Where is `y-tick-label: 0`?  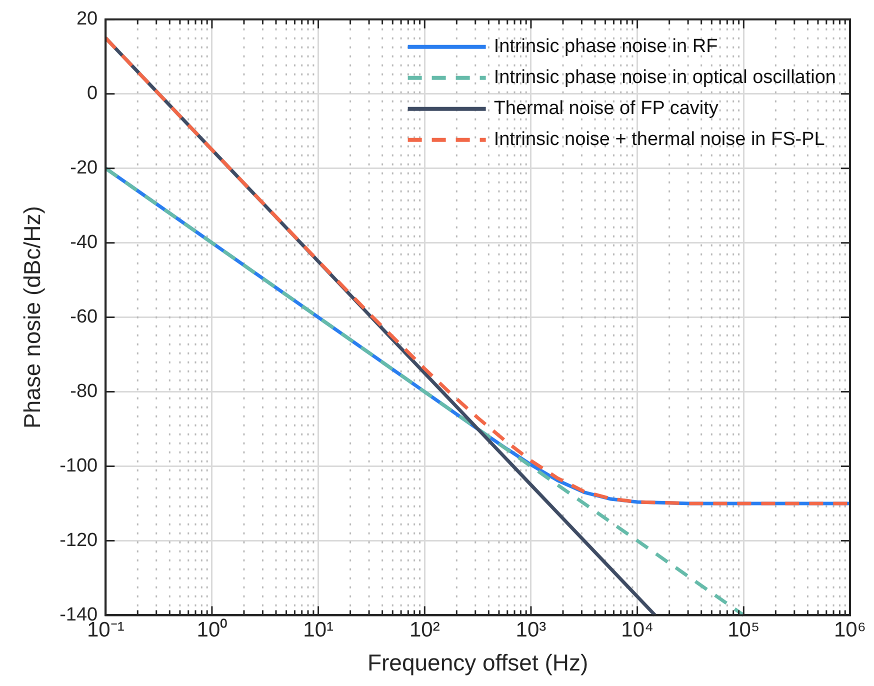 y-tick-label: 0 is located at coordinates (92, 93).